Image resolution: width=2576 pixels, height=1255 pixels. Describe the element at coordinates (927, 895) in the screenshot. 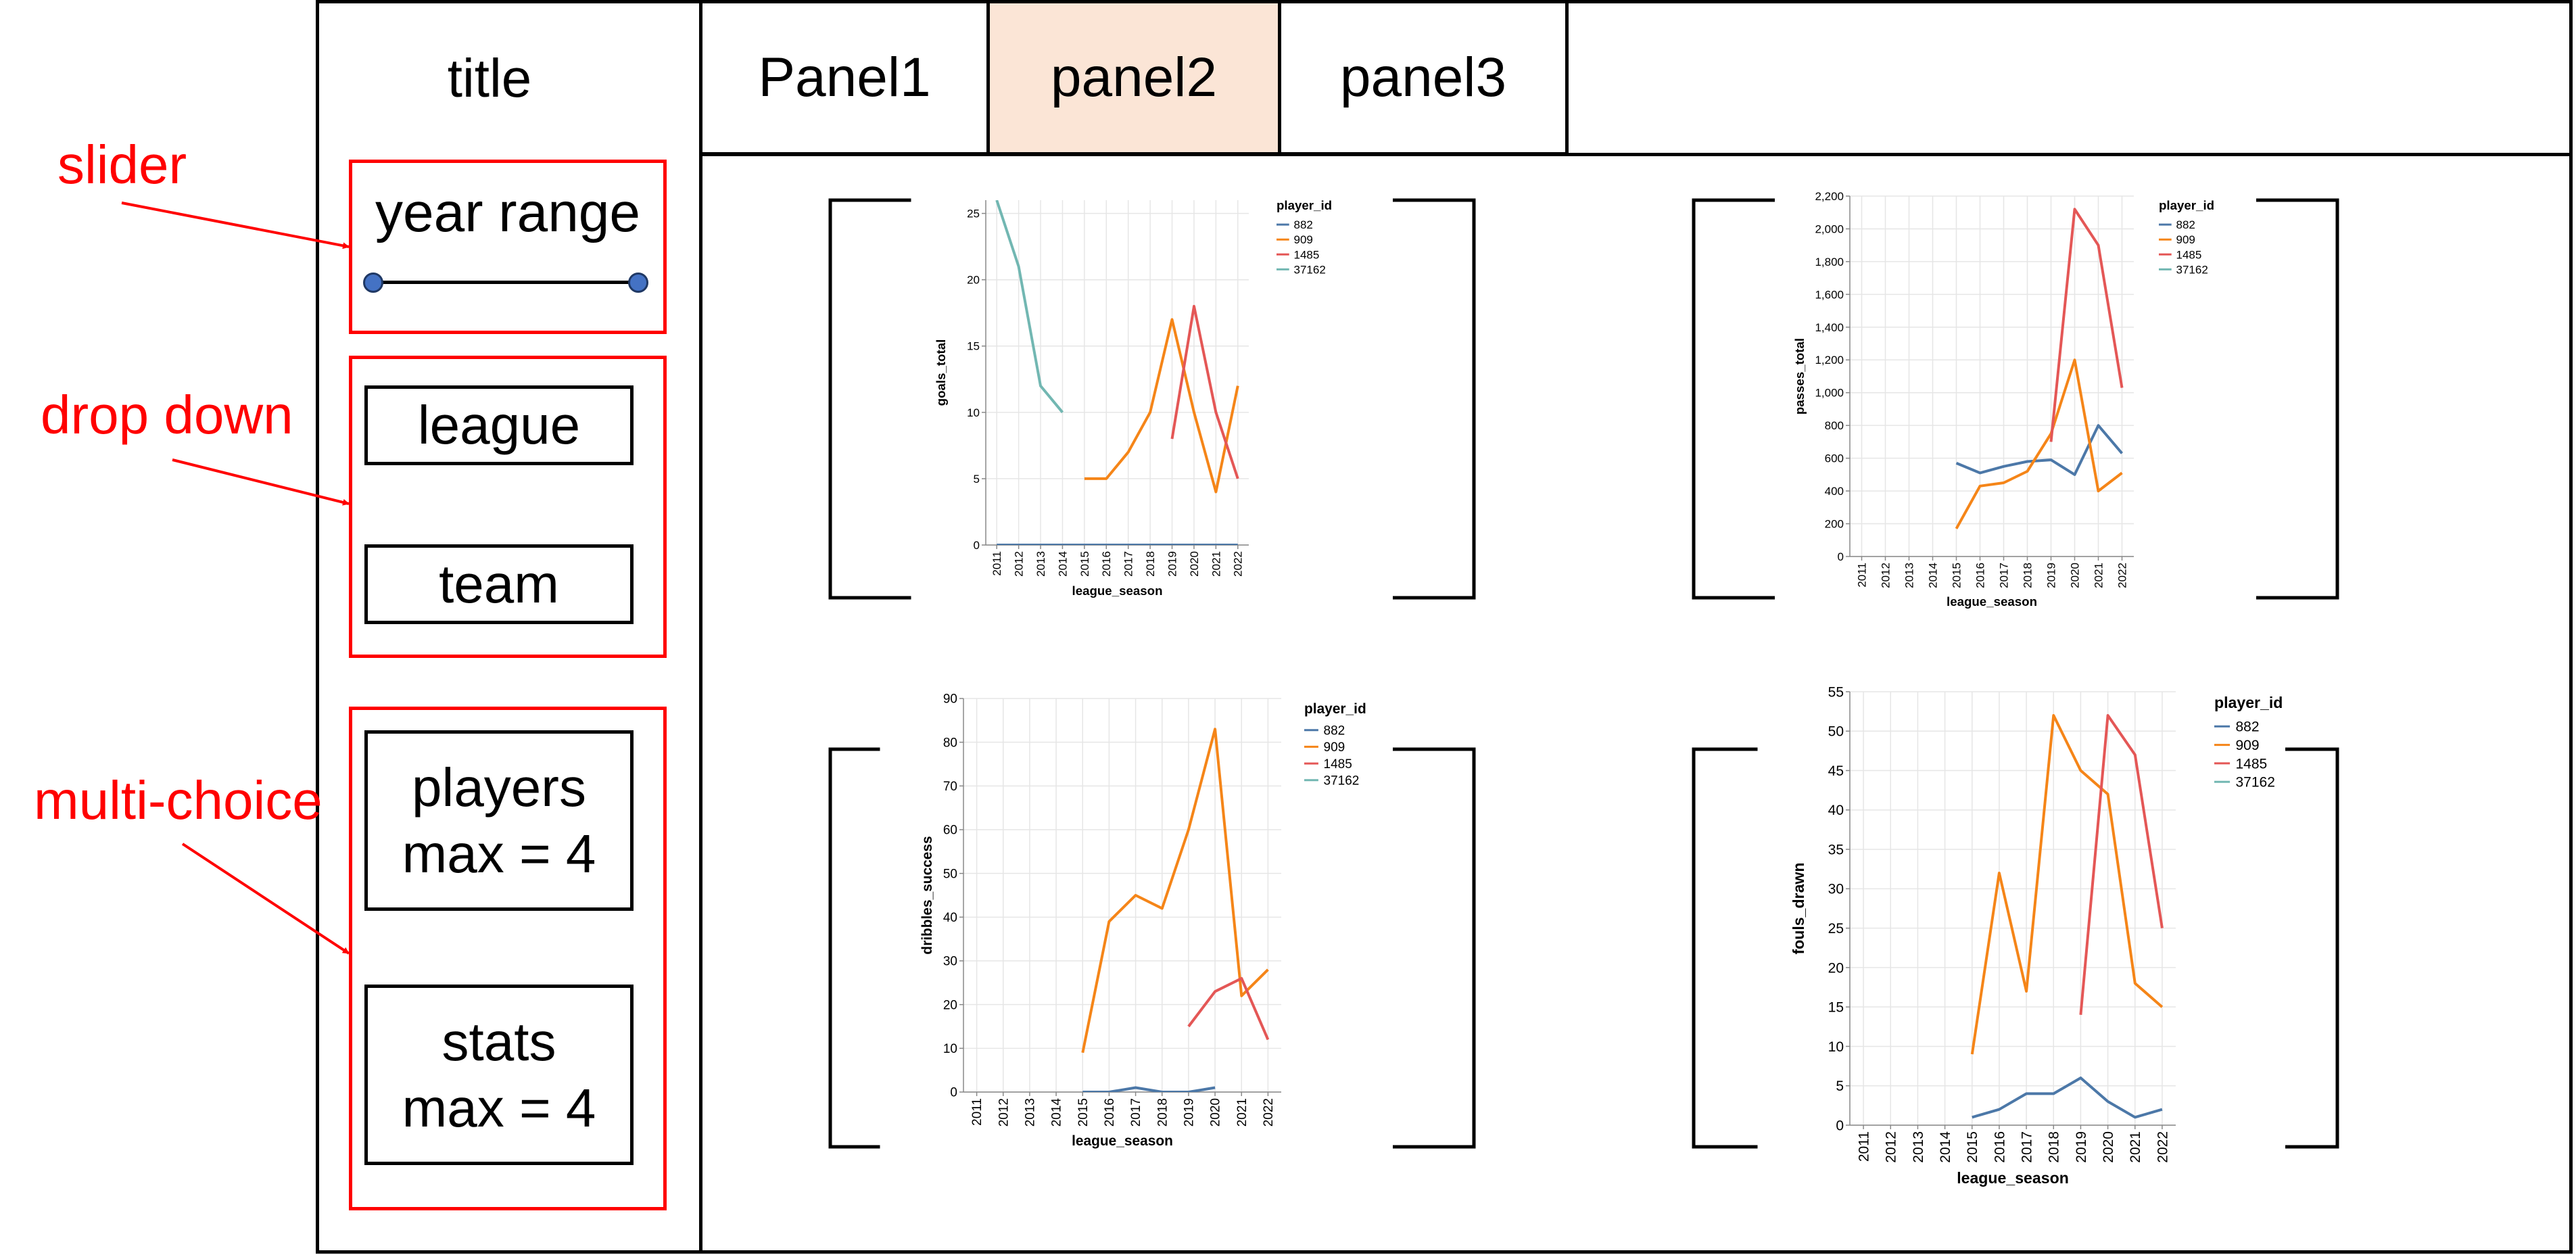

I see `y-axis-title: dribbles_success` at that location.